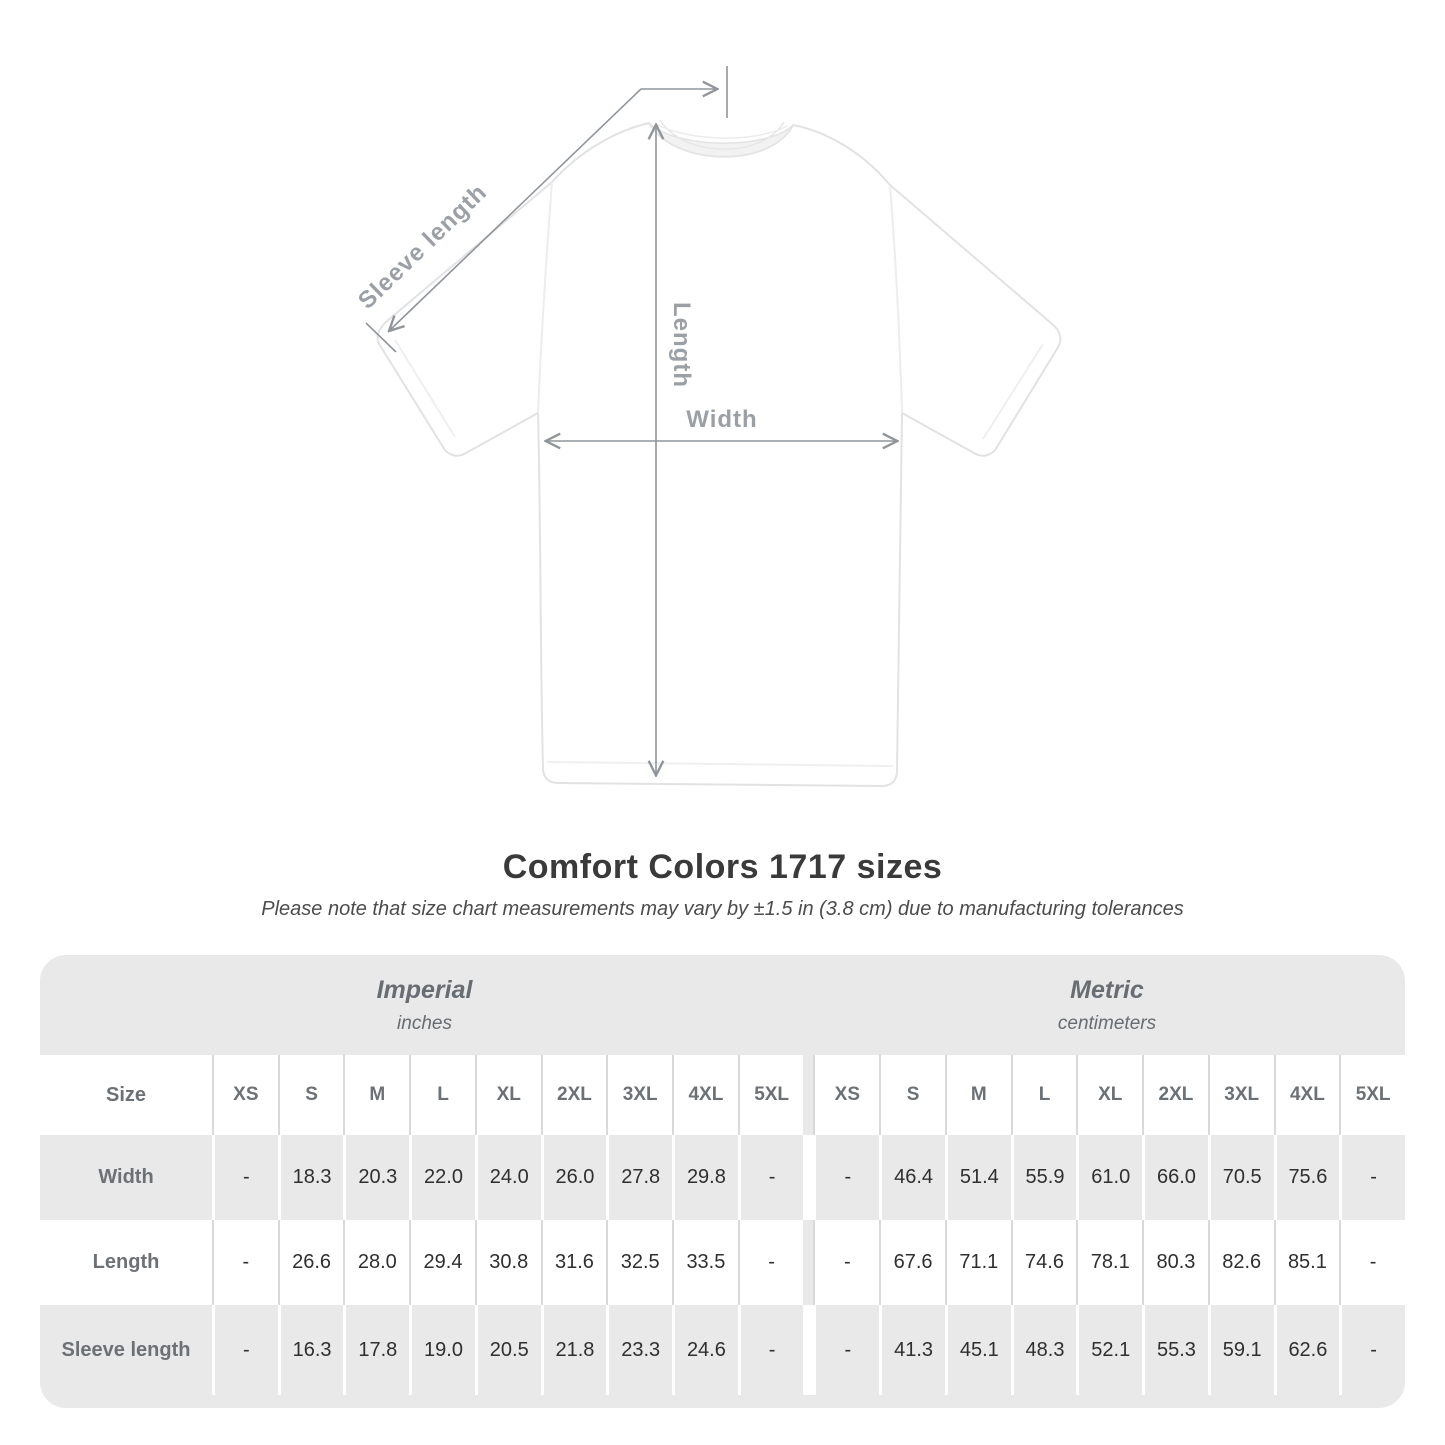 Image resolution: width=1445 pixels, height=1445 pixels. What do you see at coordinates (424, 989) in the screenshot?
I see `imperial-title: Imperial` at bounding box center [424, 989].